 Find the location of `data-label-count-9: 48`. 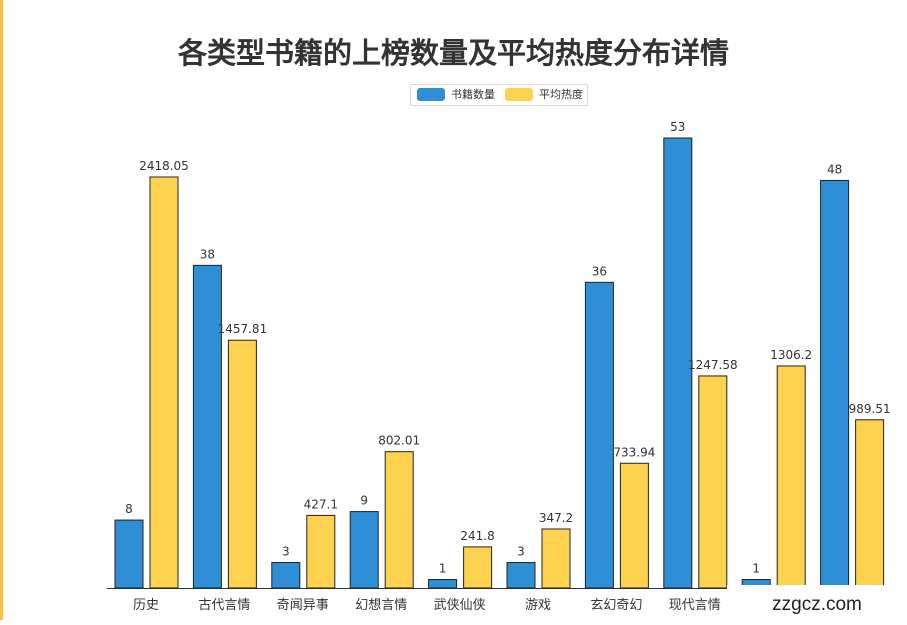

data-label-count-9: 48 is located at coordinates (834, 169).